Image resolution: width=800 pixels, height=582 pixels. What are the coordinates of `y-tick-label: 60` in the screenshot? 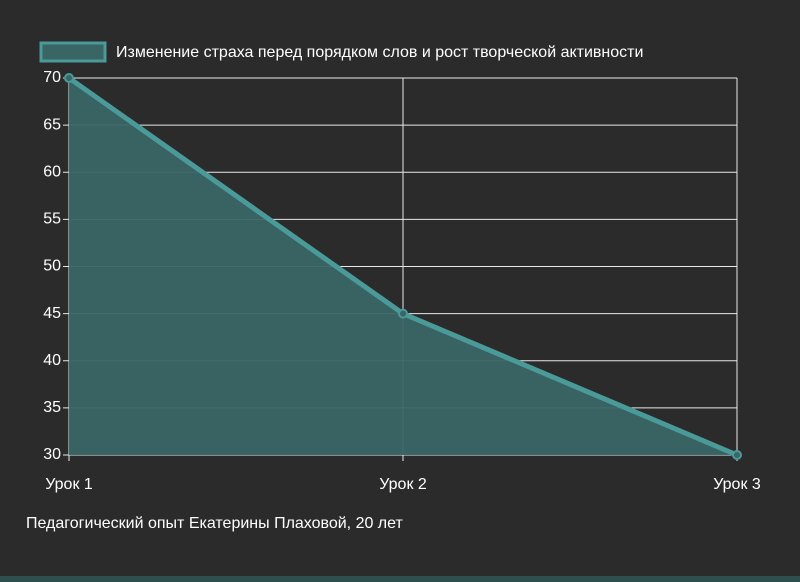 It's located at (52, 171).